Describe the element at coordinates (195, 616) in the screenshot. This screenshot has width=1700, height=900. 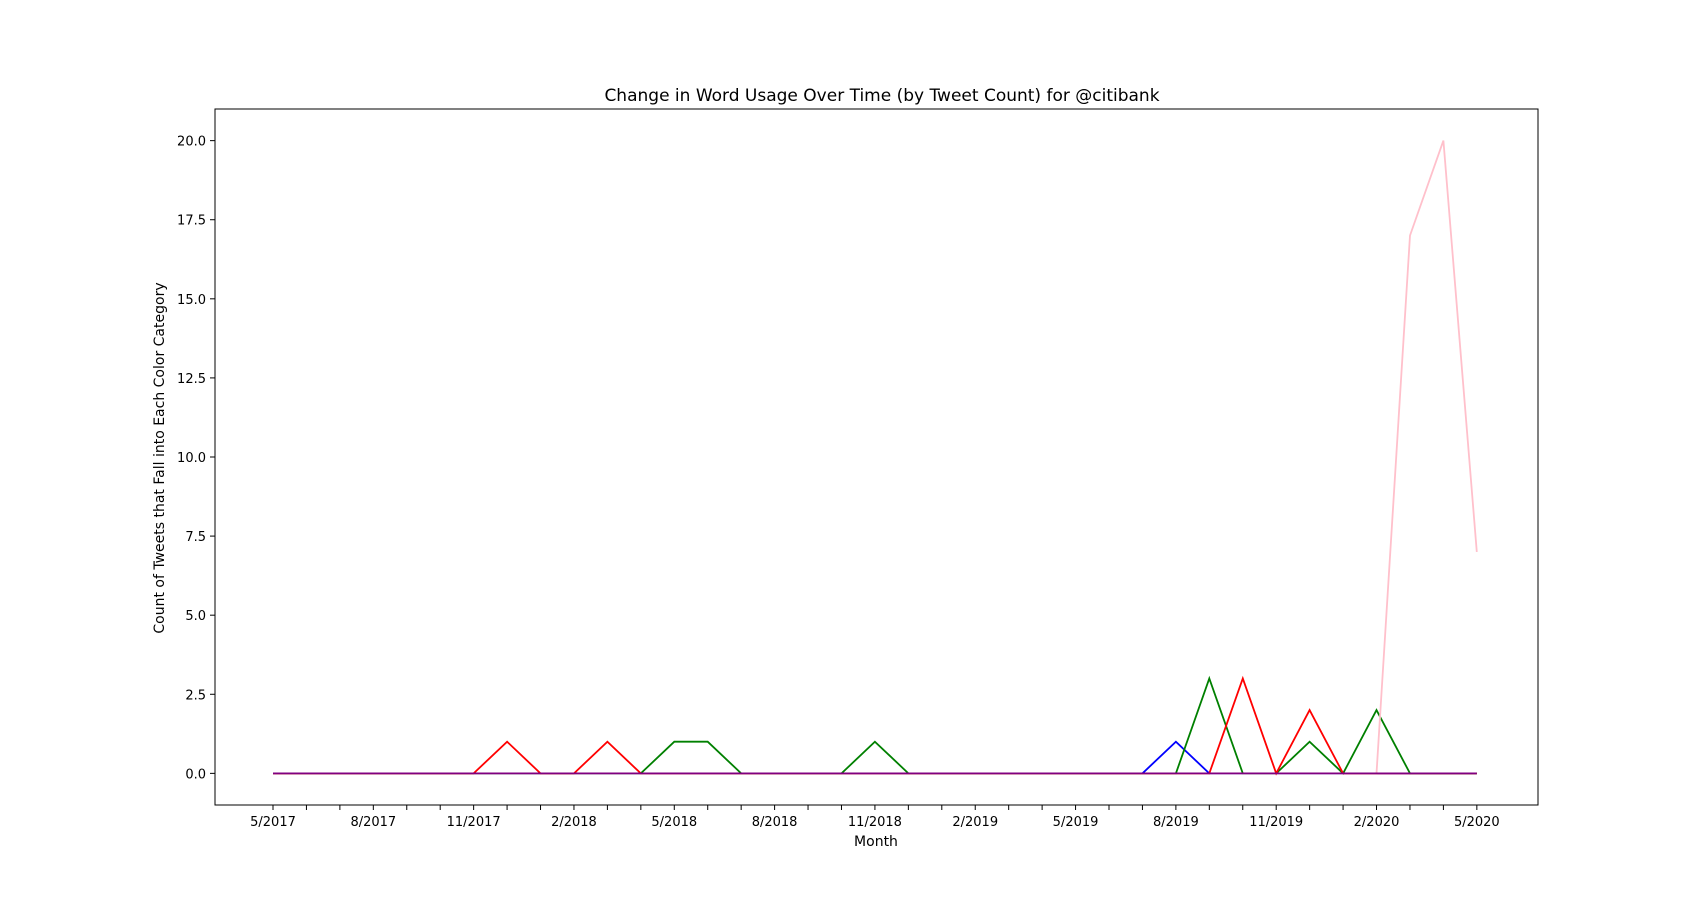
I see `y-tick-label: 5.0` at that location.